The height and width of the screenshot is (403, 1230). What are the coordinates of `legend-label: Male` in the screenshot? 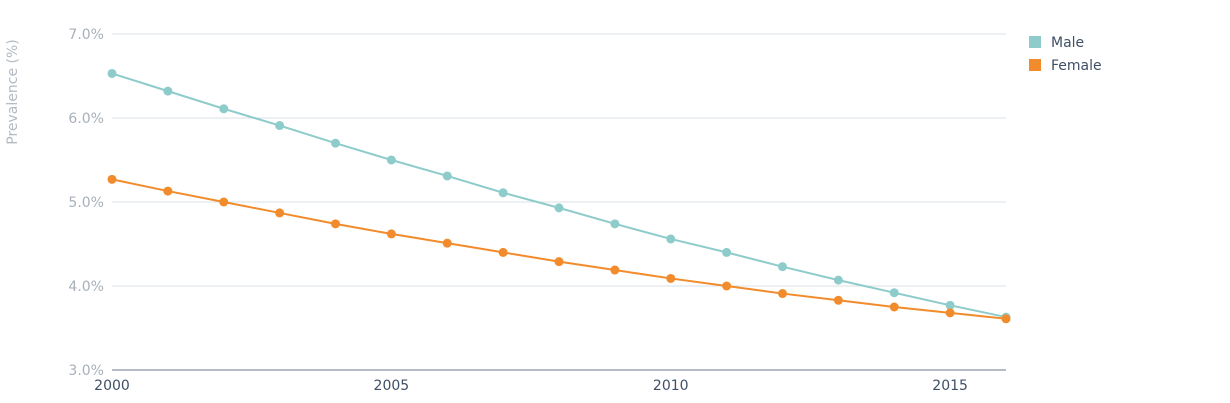 It's located at (1067, 43).